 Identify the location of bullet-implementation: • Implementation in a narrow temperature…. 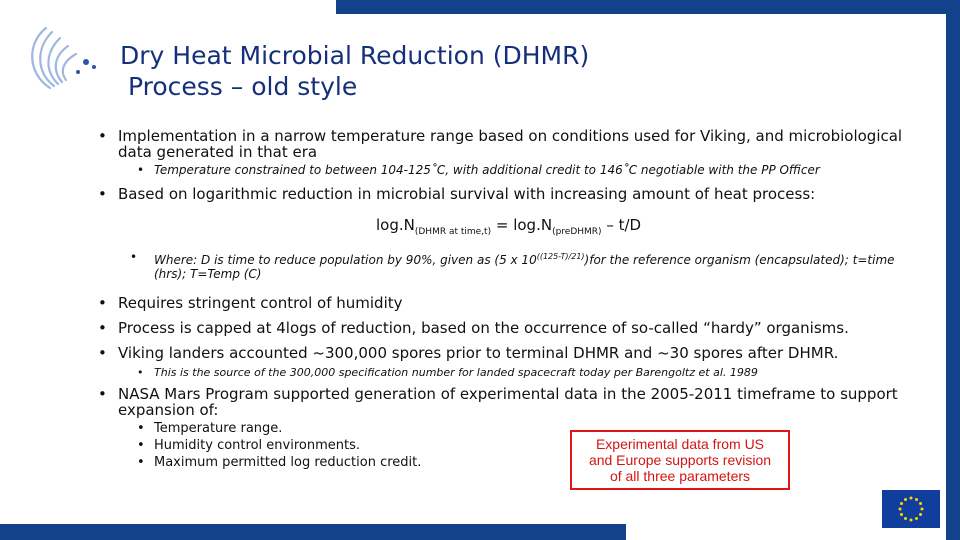
(500, 144).